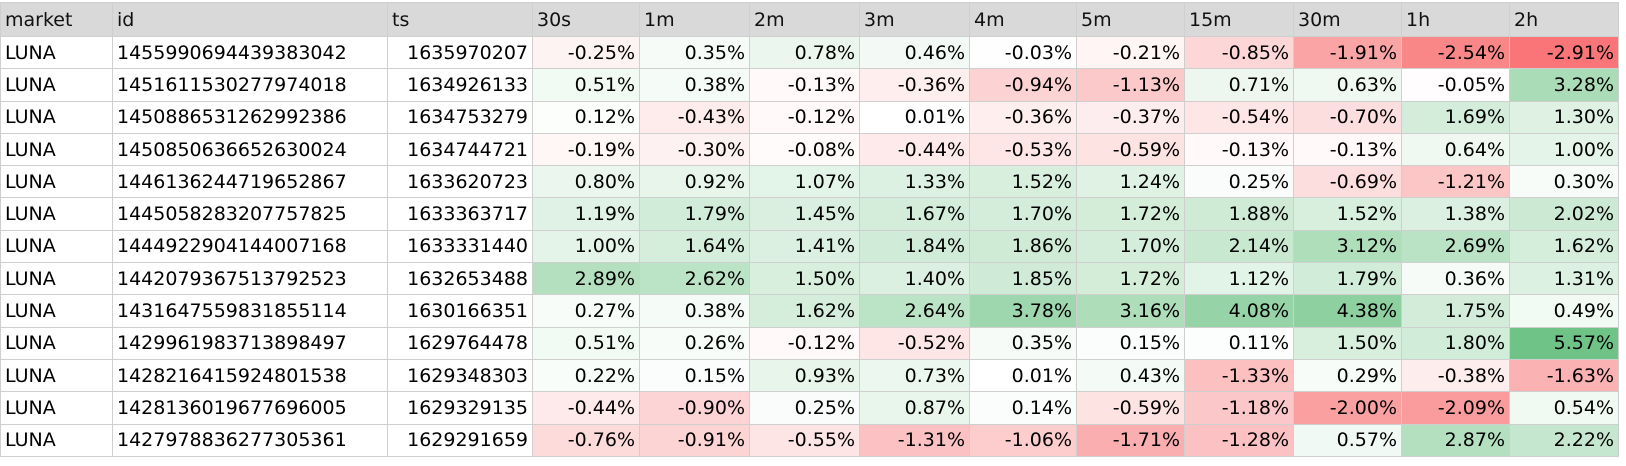 The height and width of the screenshot is (466, 1626). I want to click on cell-pct: 1.67%, so click(914, 214).